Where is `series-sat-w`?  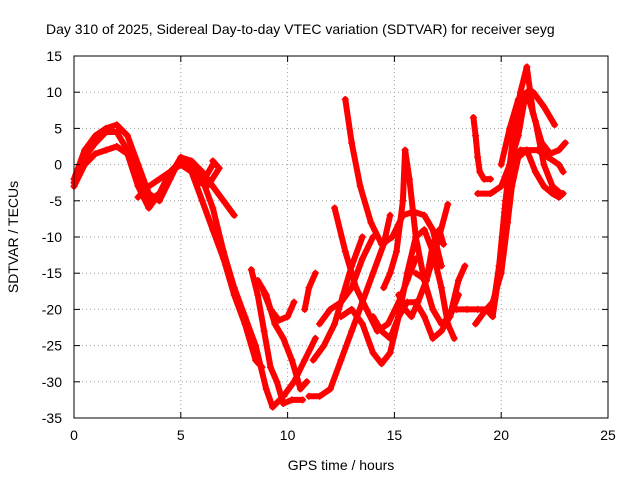 series-sat-w is located at coordinates (516, 143).